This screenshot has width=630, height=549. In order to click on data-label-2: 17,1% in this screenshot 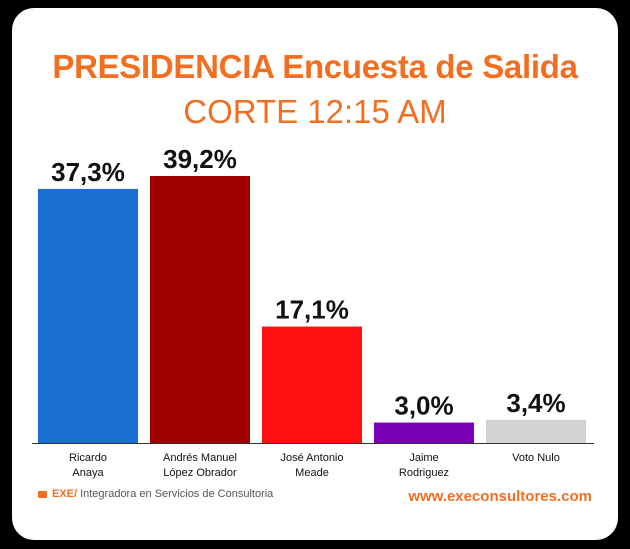, I will do `click(312, 310)`.